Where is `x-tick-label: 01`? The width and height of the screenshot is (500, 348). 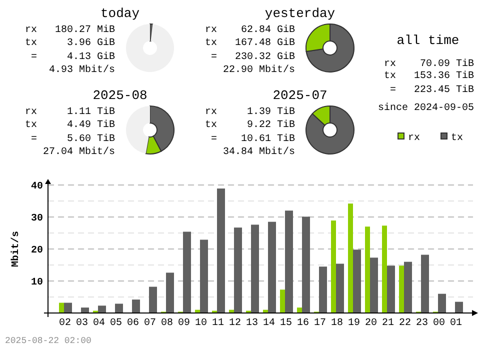
x-tick-label: 01 is located at coordinates (456, 323).